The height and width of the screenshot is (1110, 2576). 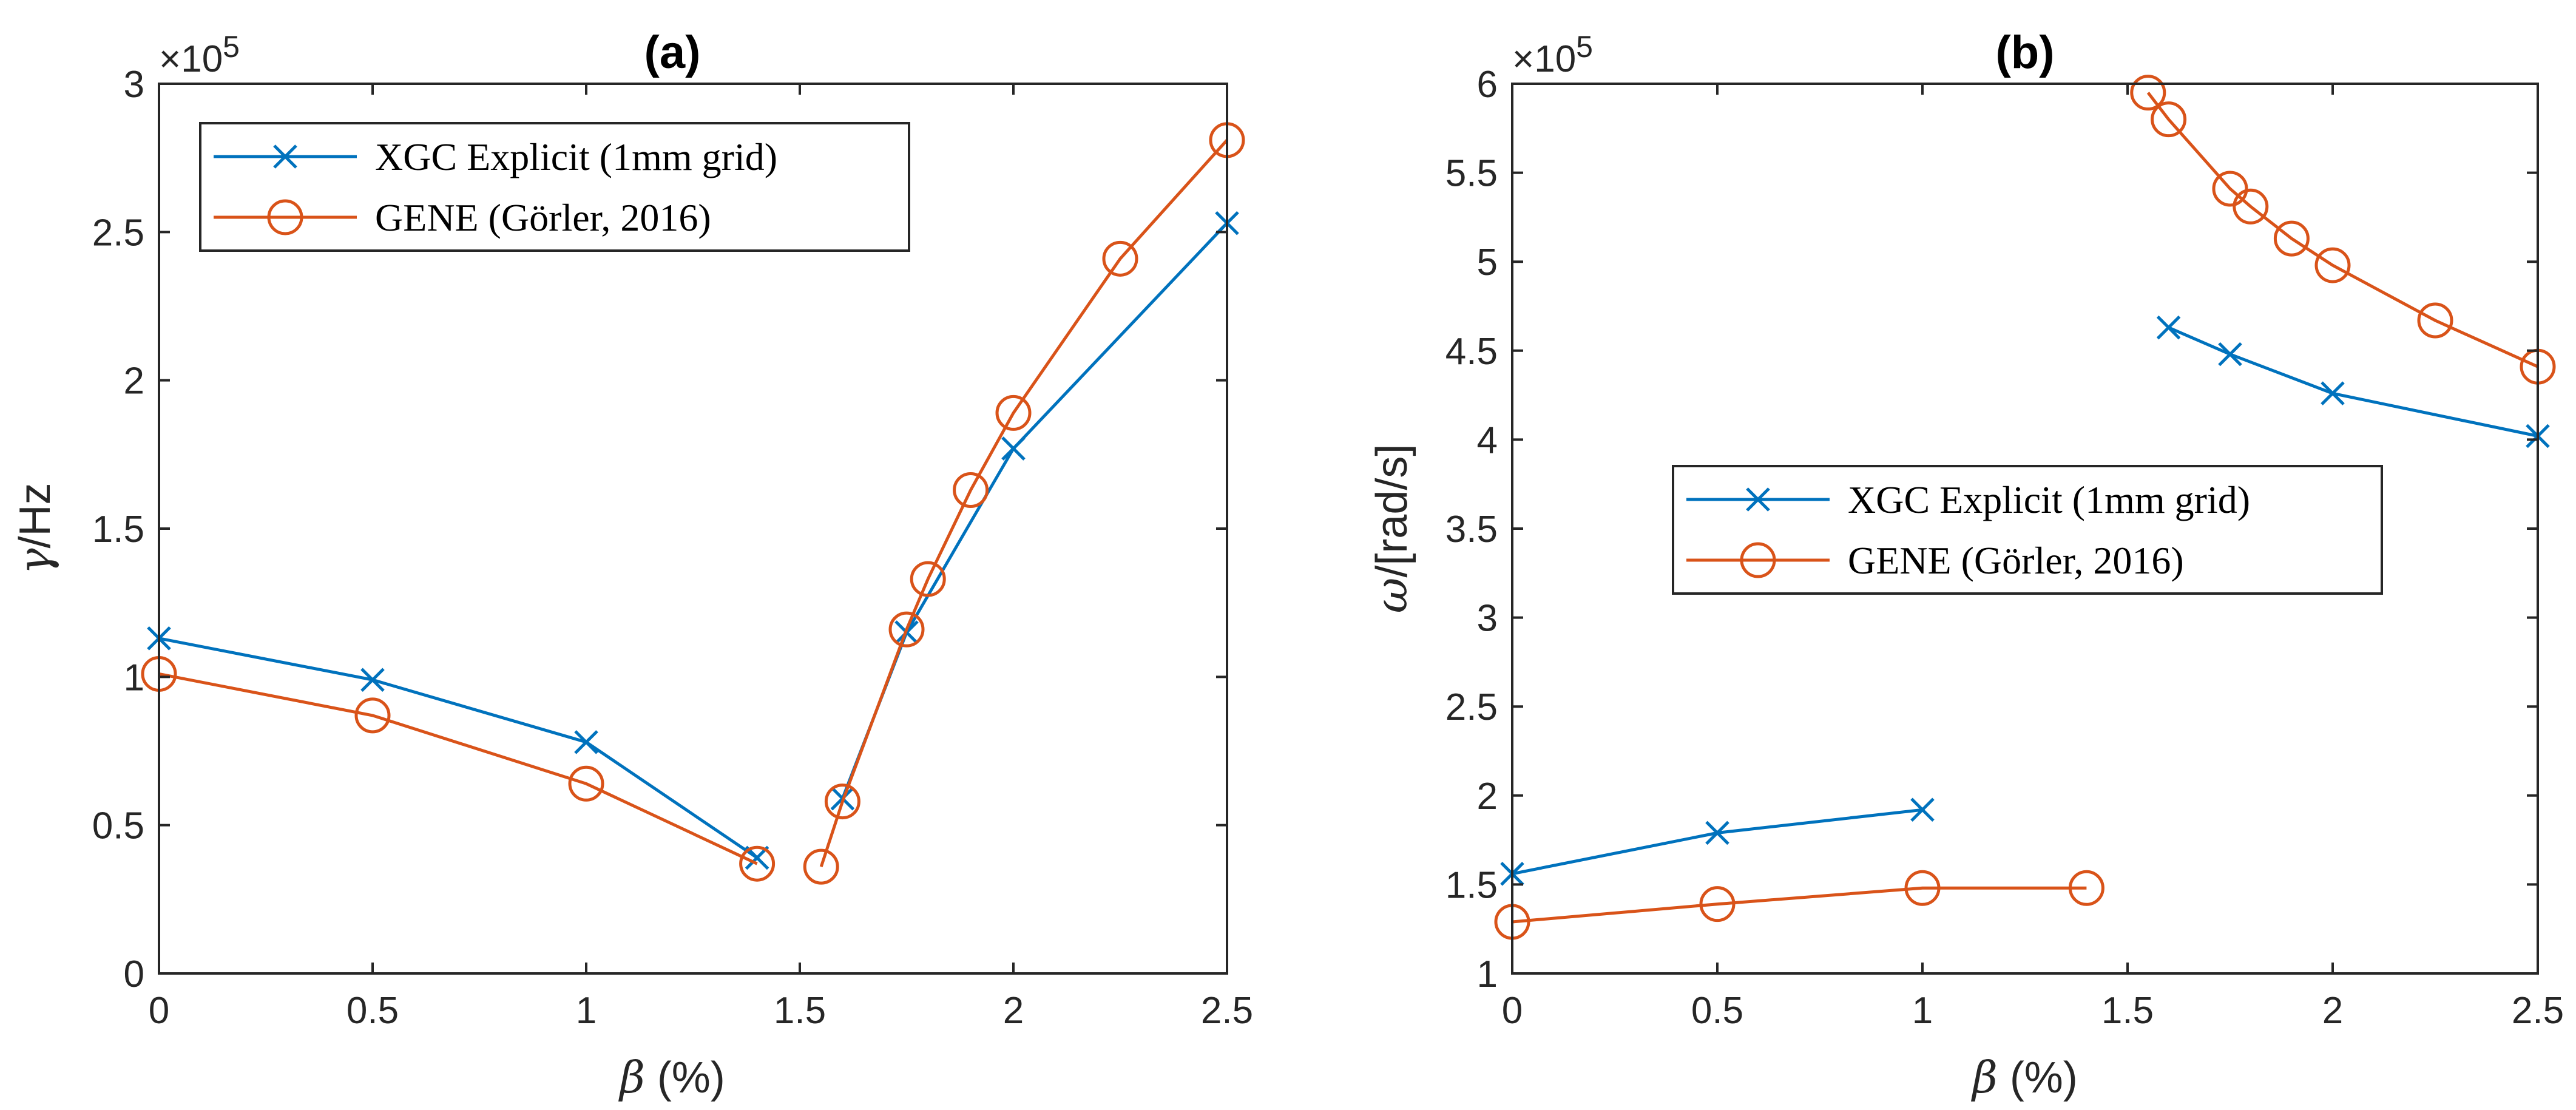 I want to click on panel-b-y-tick-label: 2, so click(x=1487, y=797).